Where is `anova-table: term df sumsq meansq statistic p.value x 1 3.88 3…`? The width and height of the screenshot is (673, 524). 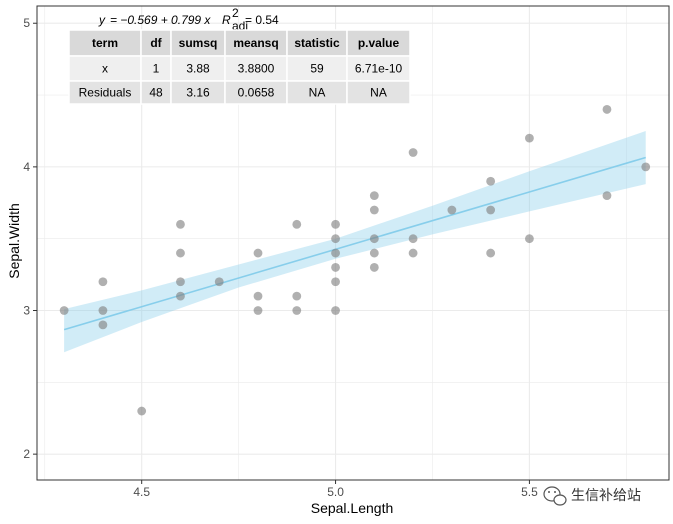
anova-table: term df sumsq meansq statistic p.value x 1 3.88 3… is located at coordinates (239, 67).